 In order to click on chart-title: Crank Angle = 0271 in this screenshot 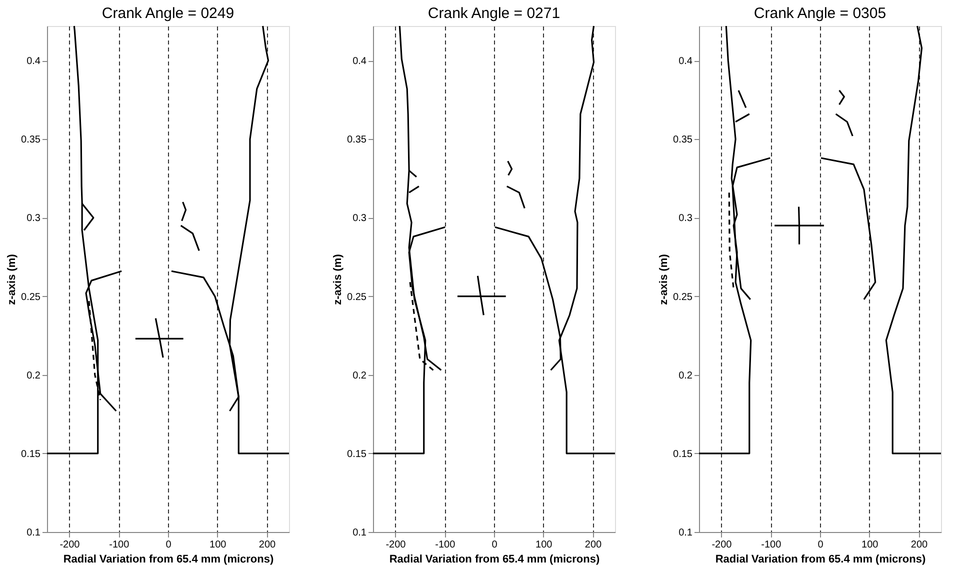, I will do `click(494, 13)`.